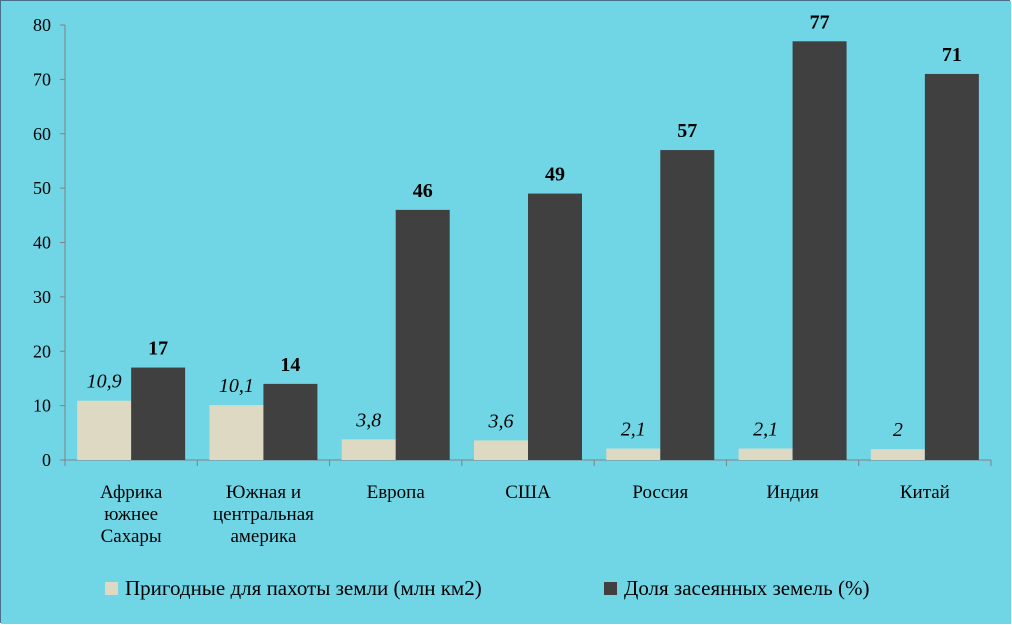 The image size is (1012, 625). What do you see at coordinates (158, 349) in the screenshot?
I see `data-label-sown-share: 17` at bounding box center [158, 349].